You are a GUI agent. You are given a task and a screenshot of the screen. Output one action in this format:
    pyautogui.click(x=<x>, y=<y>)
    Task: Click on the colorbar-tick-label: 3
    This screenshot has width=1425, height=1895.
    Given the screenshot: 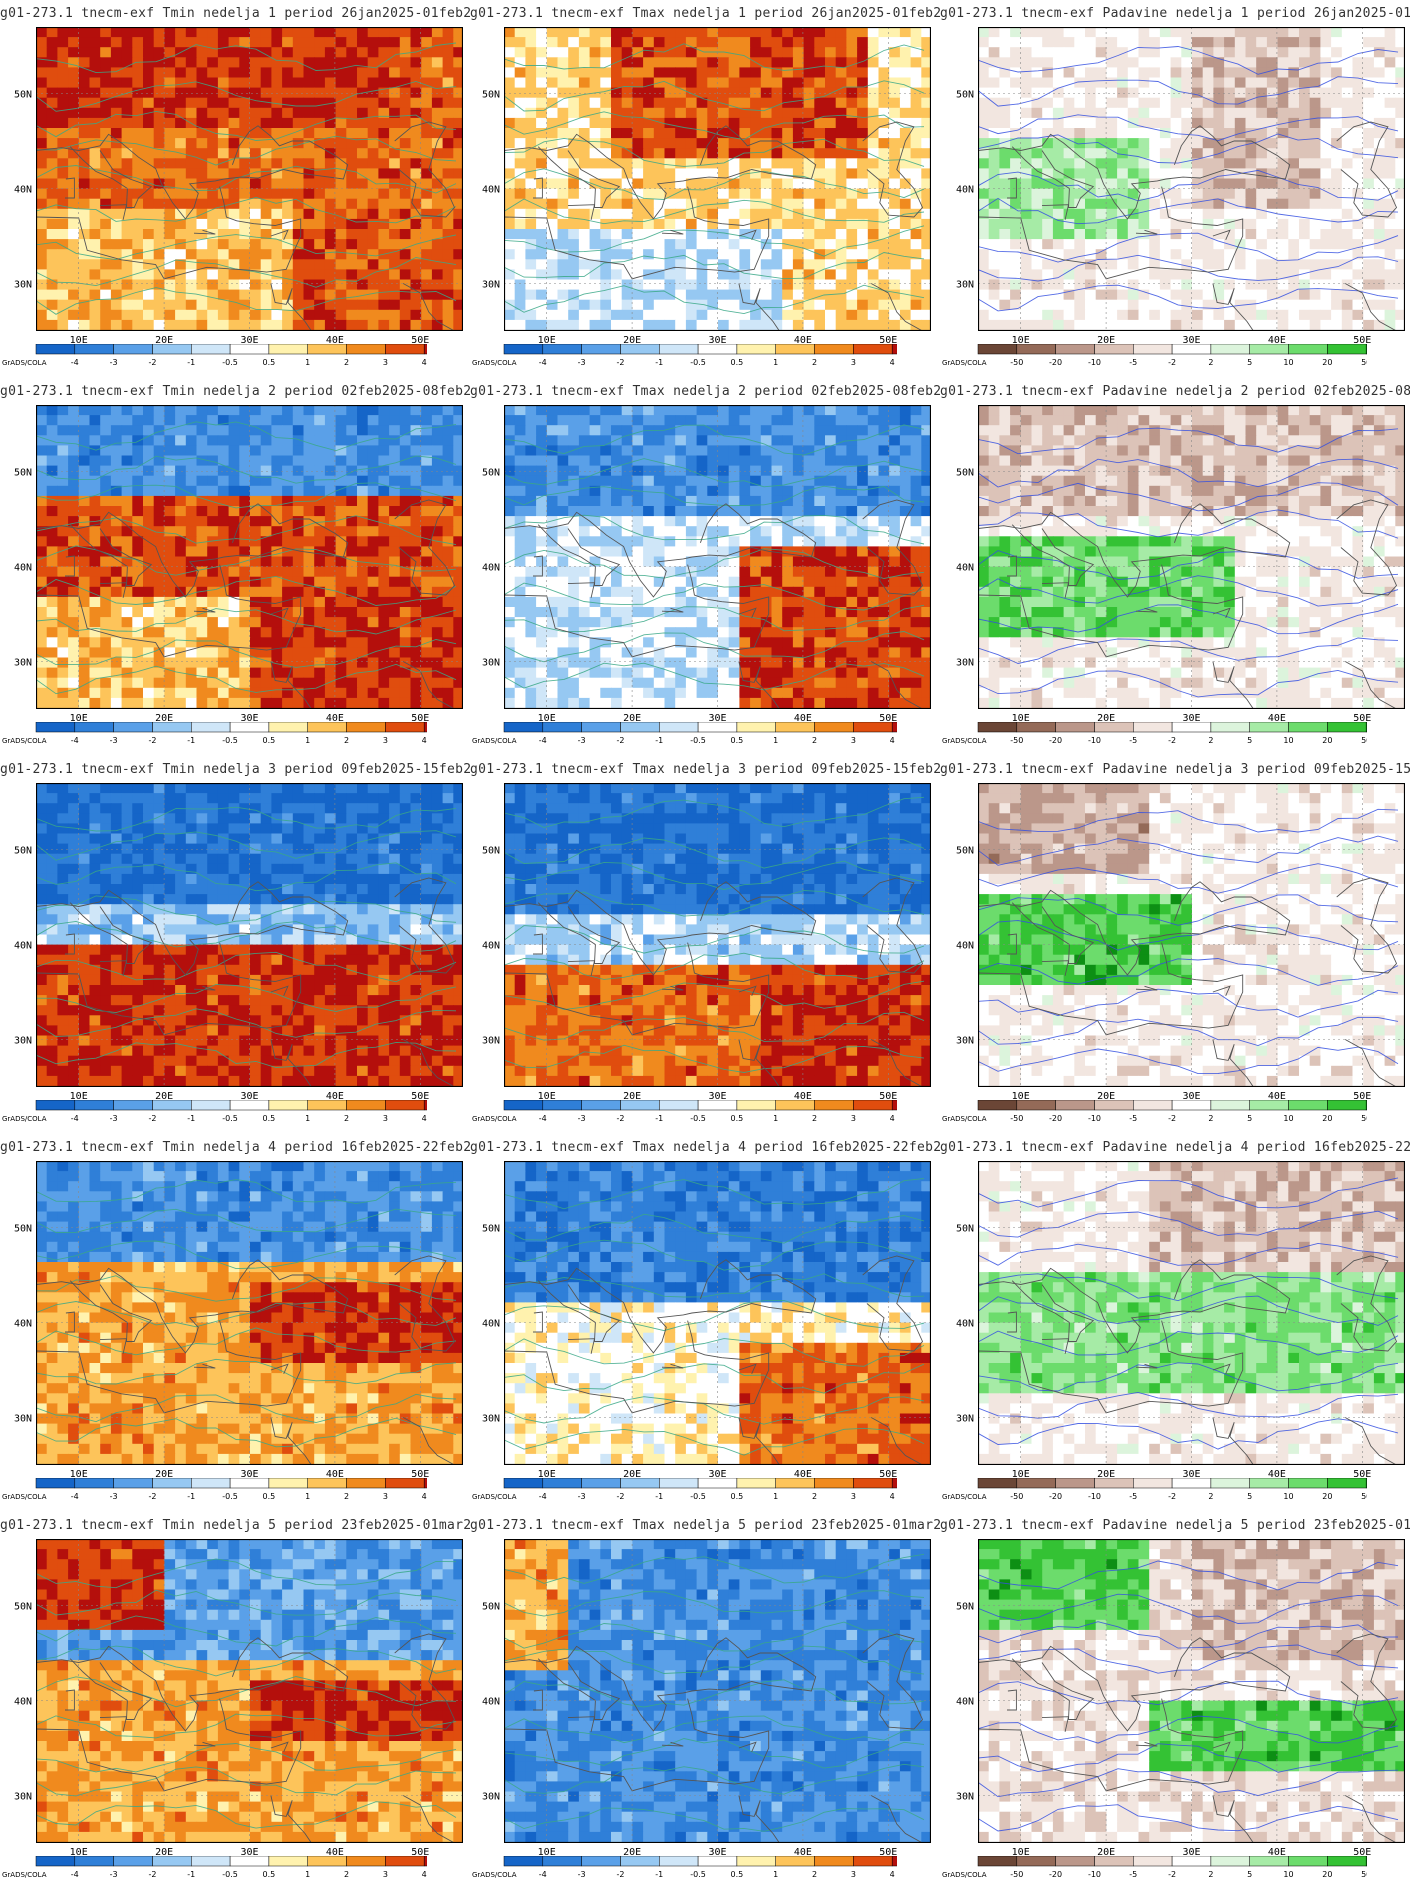 What is the action you would take?
    pyautogui.click(x=853, y=740)
    